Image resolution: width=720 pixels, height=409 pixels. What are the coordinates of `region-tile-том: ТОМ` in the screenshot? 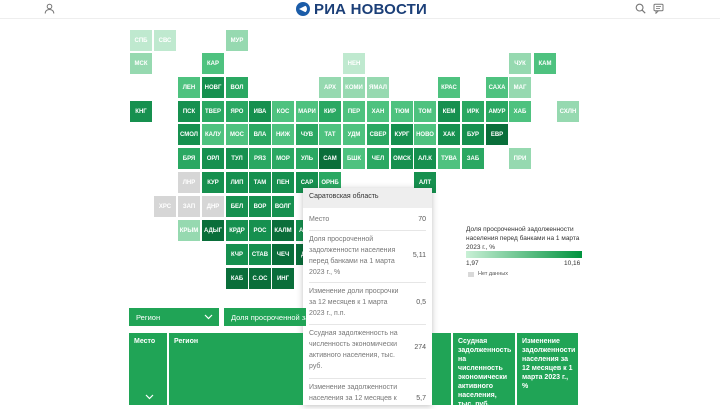 It's located at (425, 111).